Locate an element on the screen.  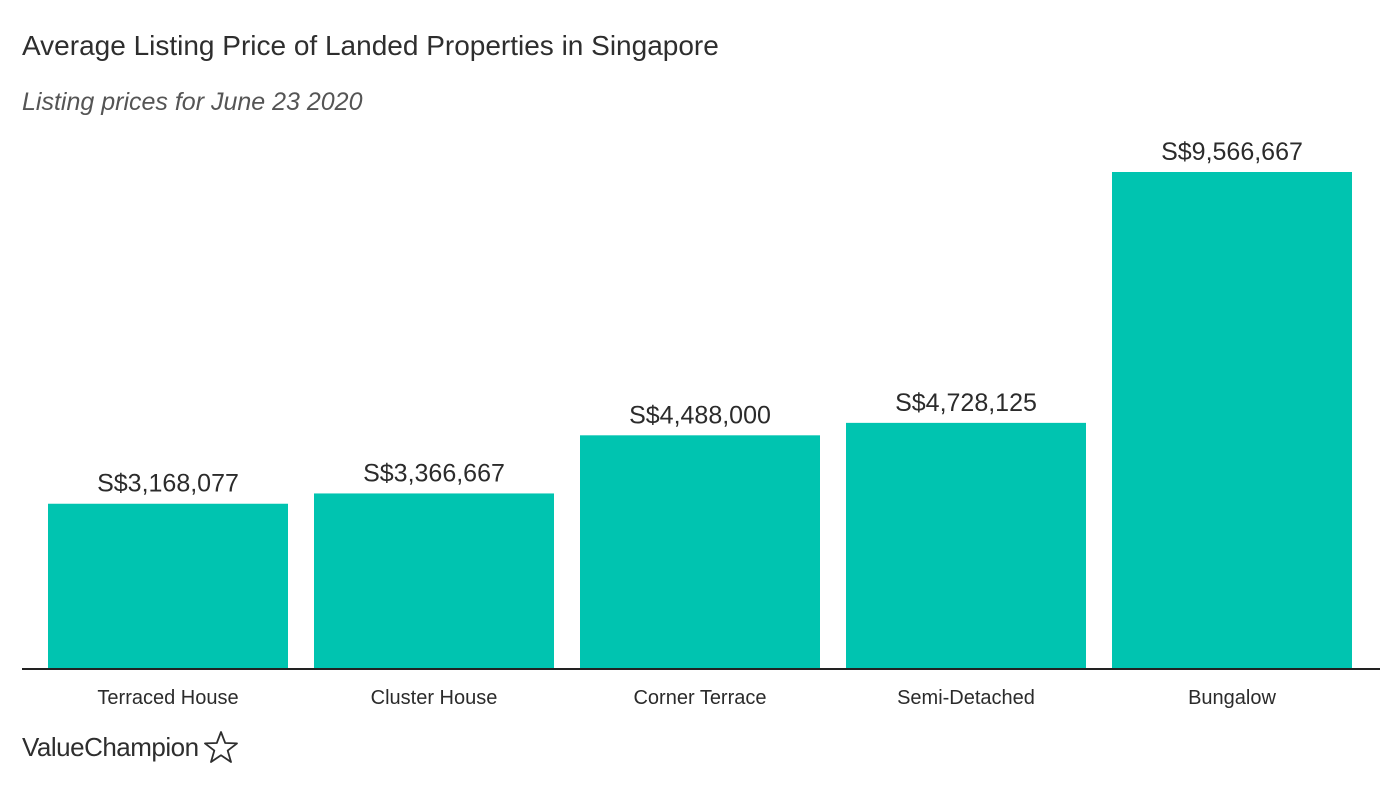
data-label: S$3,168,077 is located at coordinates (168, 484).